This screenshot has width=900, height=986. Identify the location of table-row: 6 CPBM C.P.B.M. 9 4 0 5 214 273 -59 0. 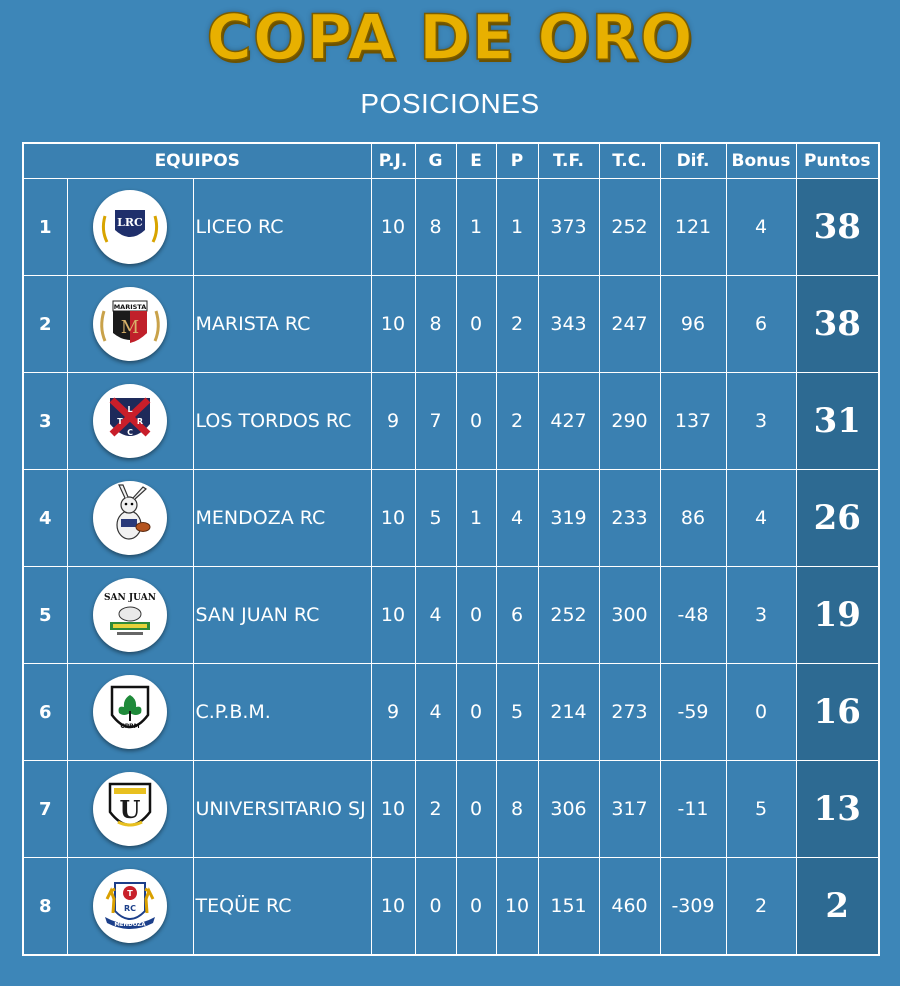
(451, 712).